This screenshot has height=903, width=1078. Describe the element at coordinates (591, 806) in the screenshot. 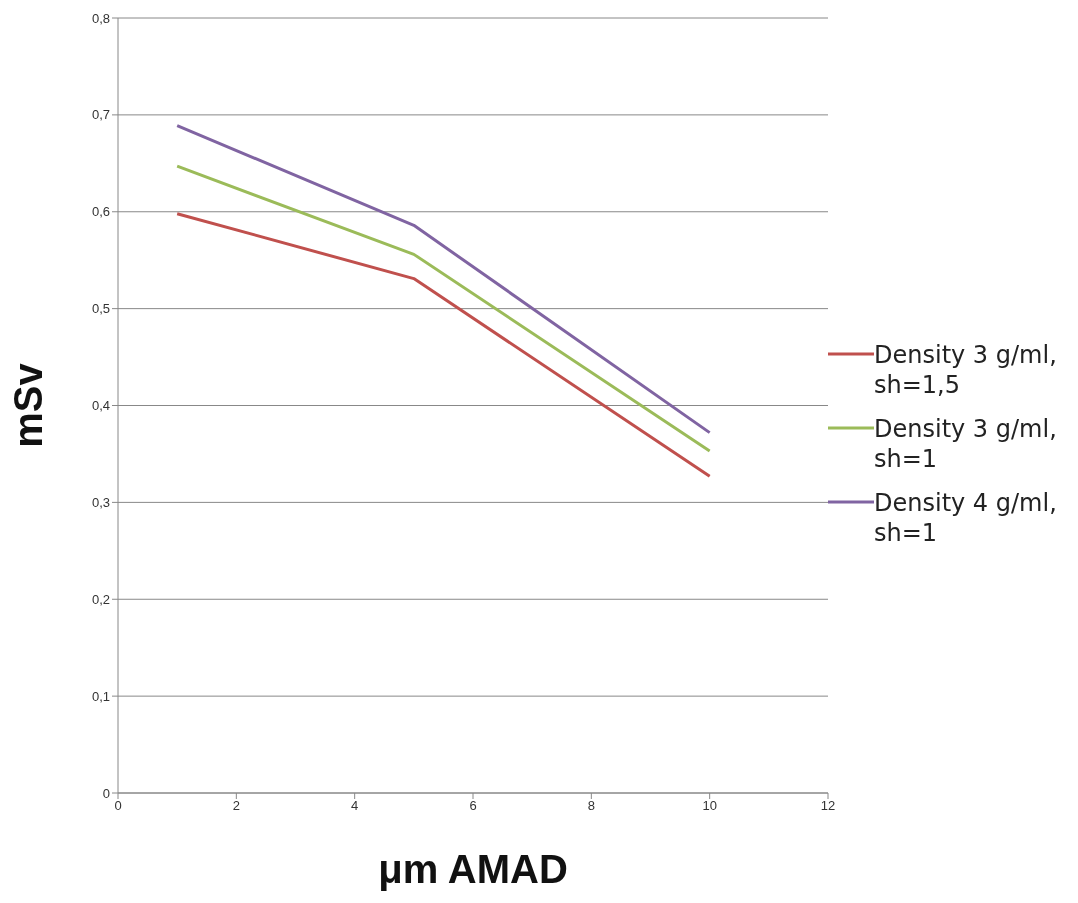

I see `x-tick-label: 8` at that location.